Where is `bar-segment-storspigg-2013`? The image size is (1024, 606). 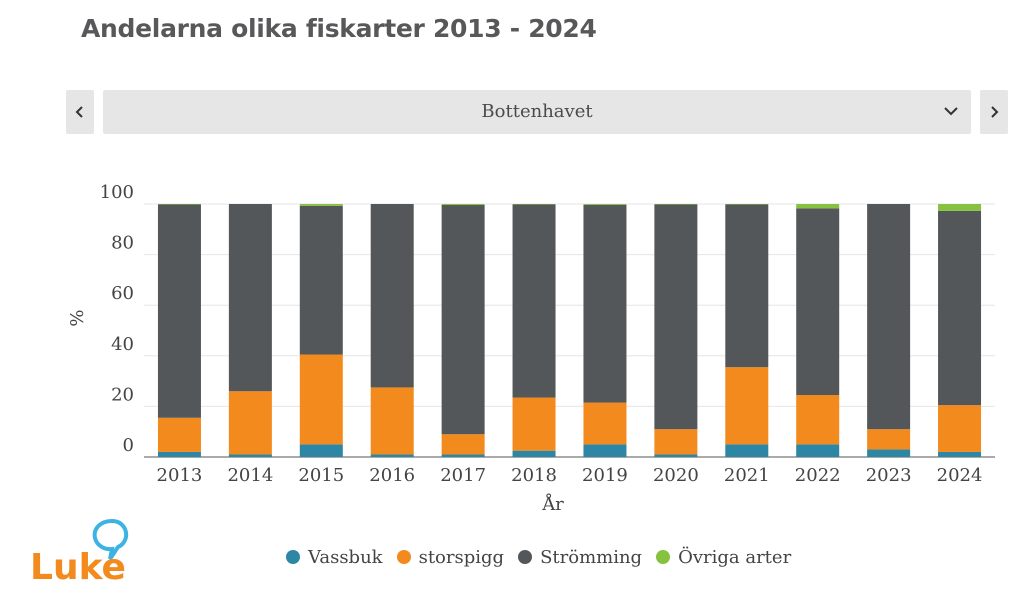
bar-segment-storspigg-2013 is located at coordinates (179, 434).